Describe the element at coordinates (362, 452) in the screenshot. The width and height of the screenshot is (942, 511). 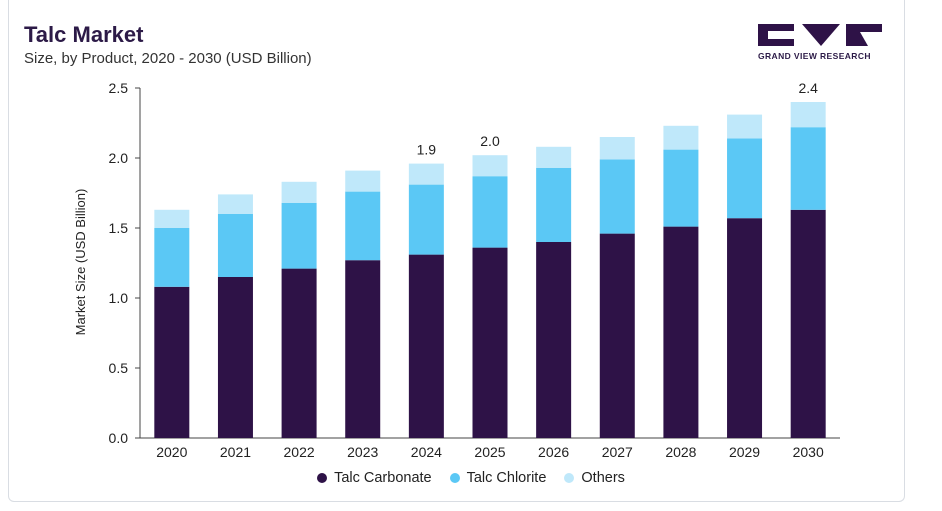
I see `x-tick-label: 2023` at that location.